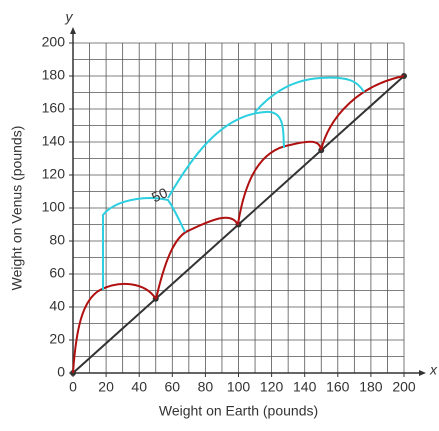 This screenshot has height=431, width=439. What do you see at coordinates (54, 207) in the screenshot?
I see `y-tick-label: 100` at bounding box center [54, 207].